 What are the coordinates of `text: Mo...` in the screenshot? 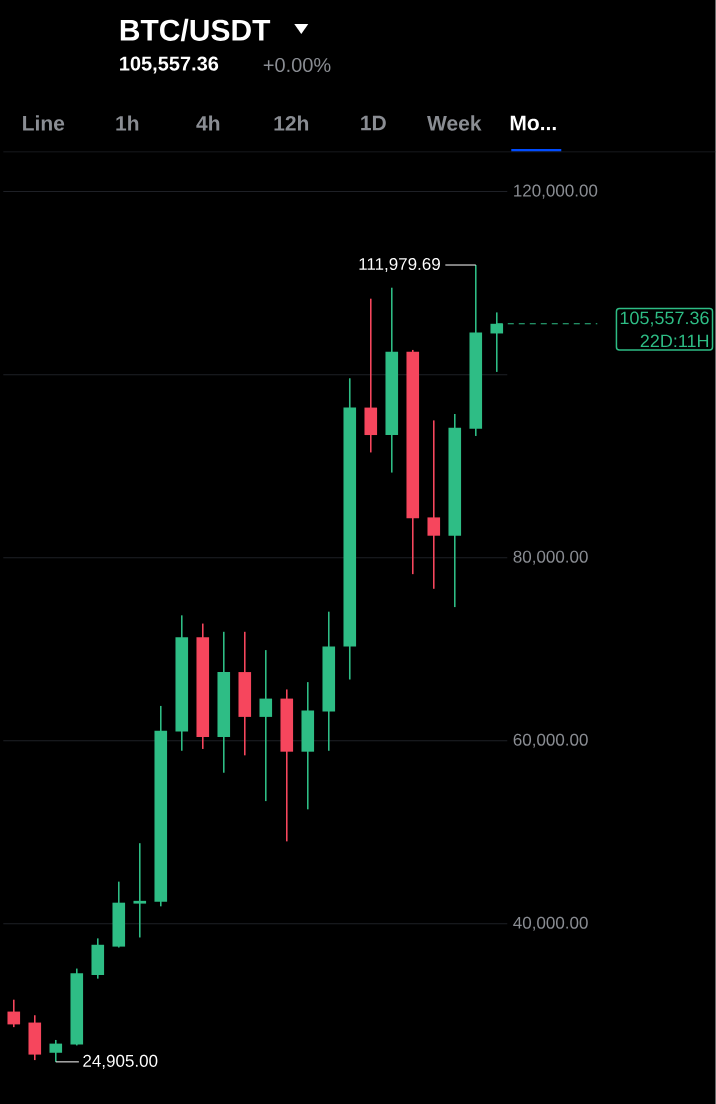 It's located at (533, 123).